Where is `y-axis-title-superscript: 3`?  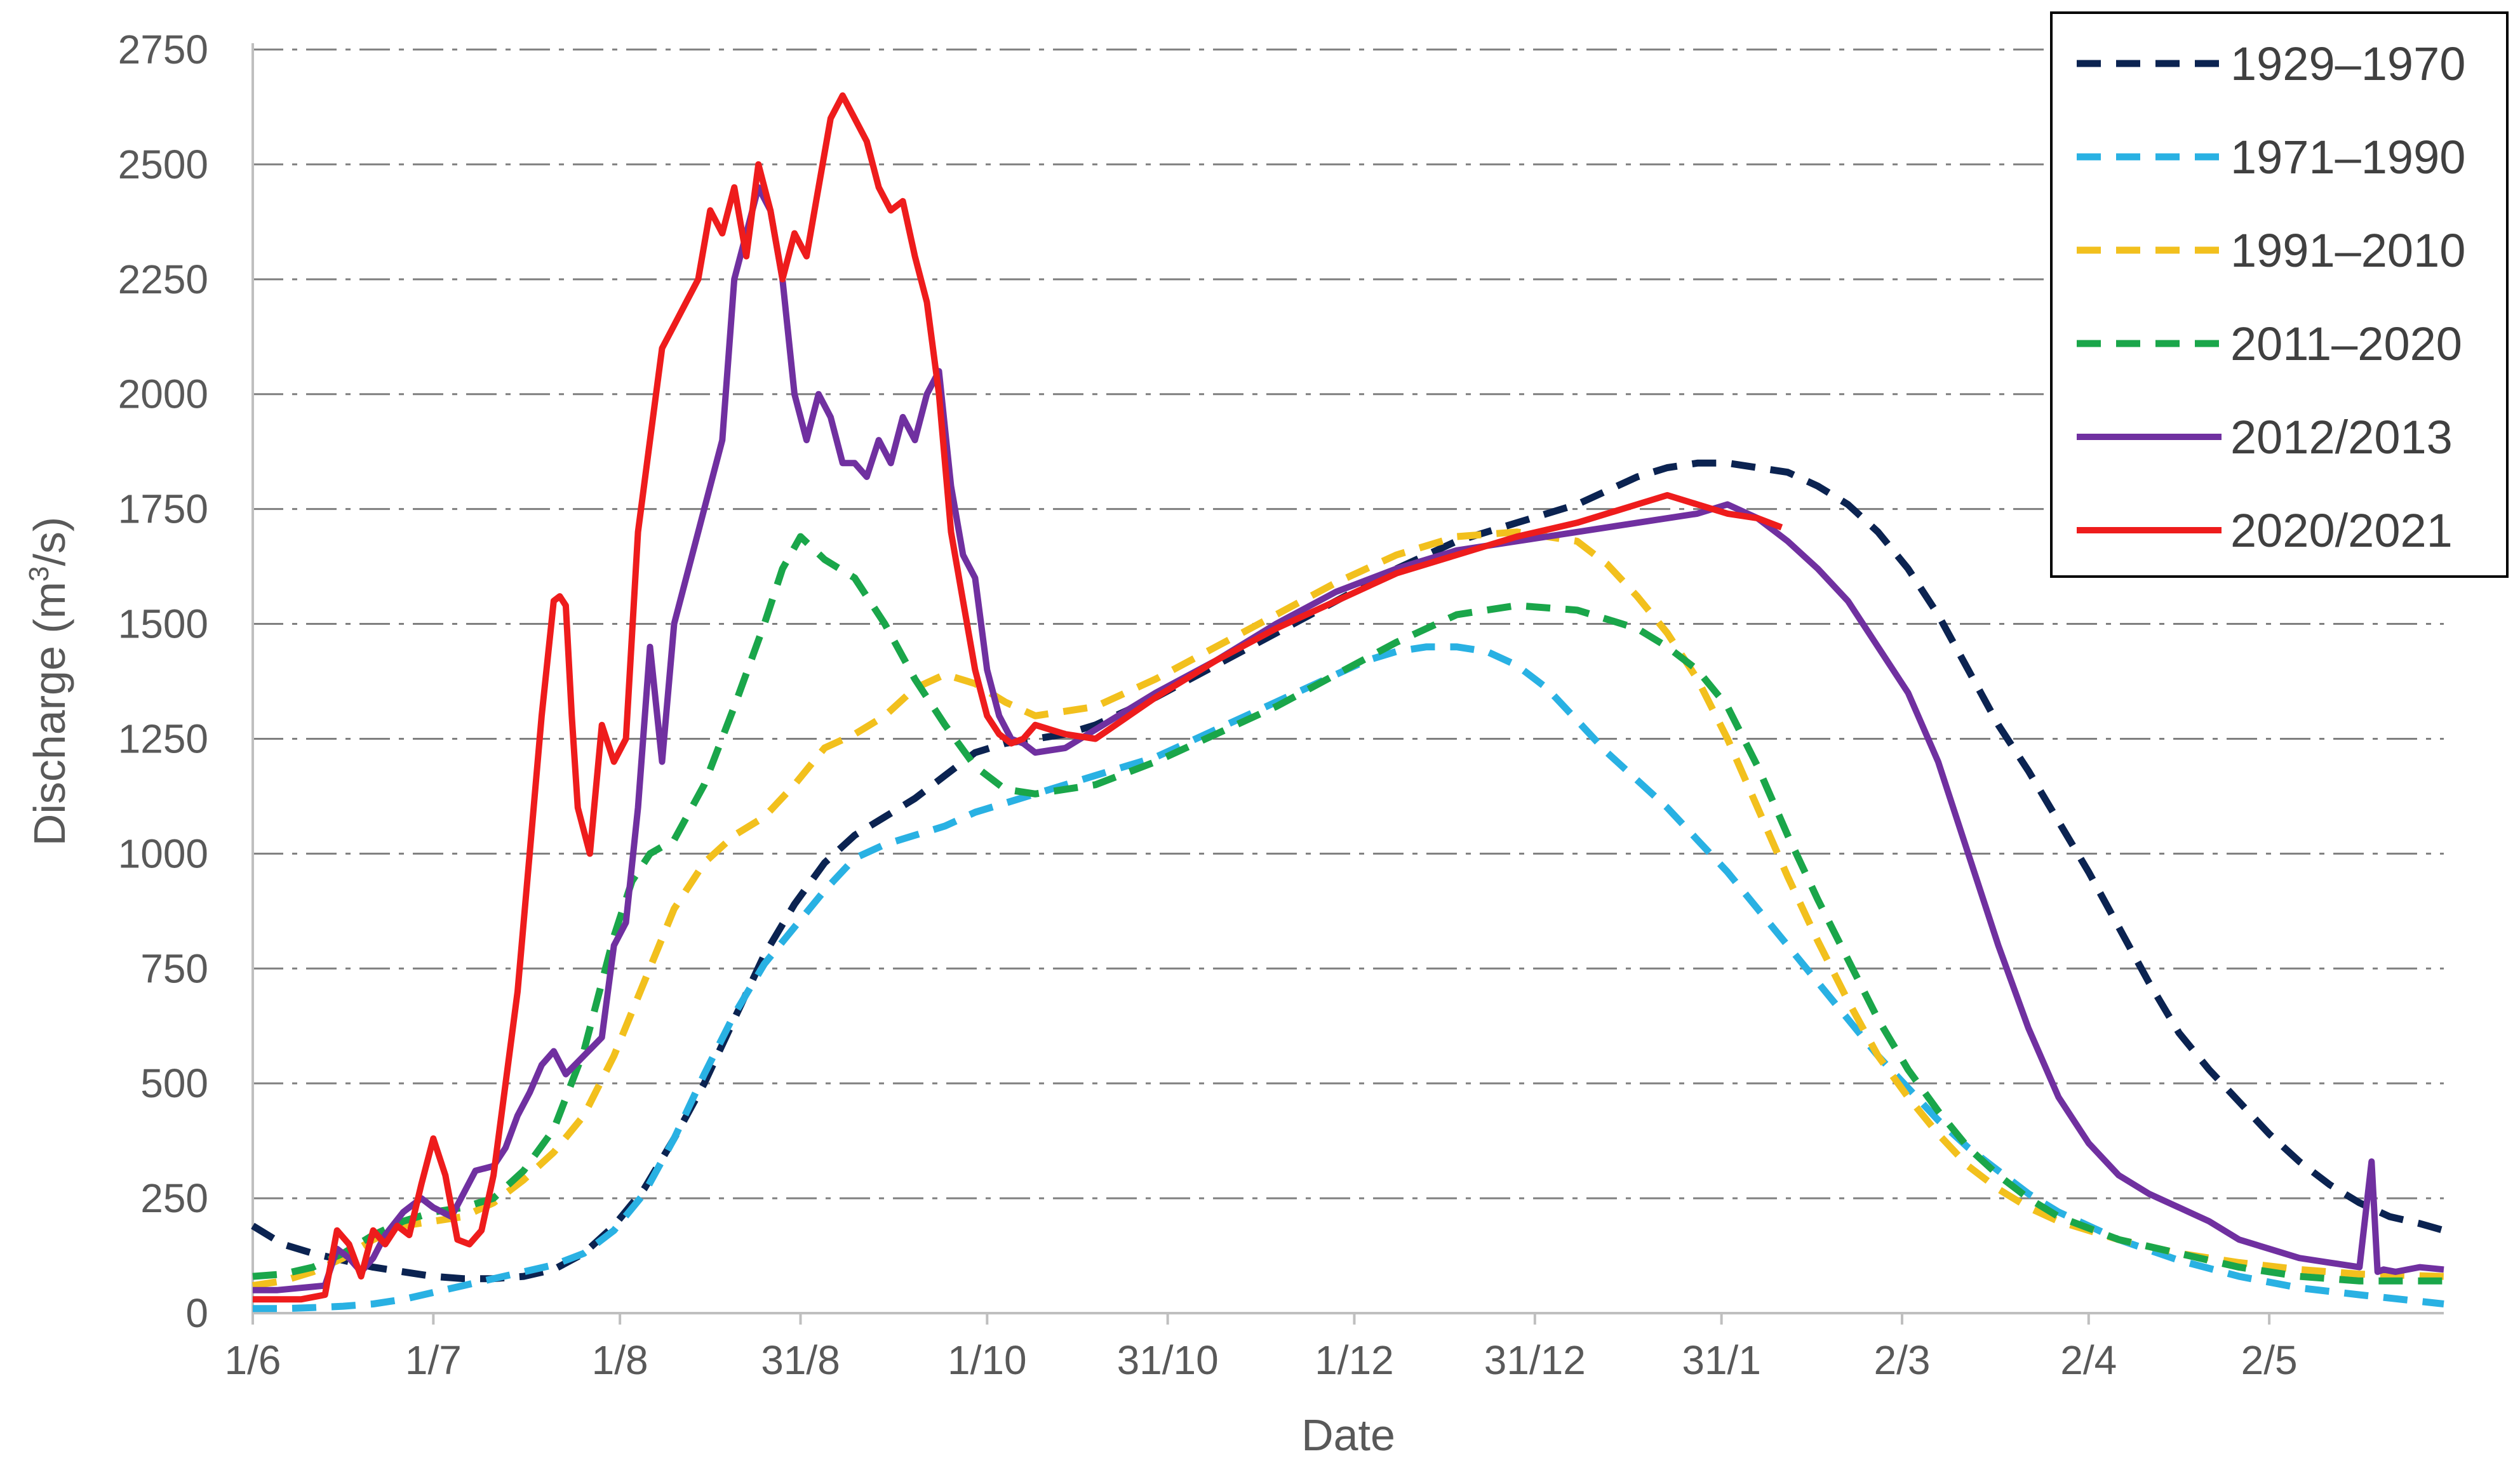 y-axis-title-superscript: 3 is located at coordinates (39, 574).